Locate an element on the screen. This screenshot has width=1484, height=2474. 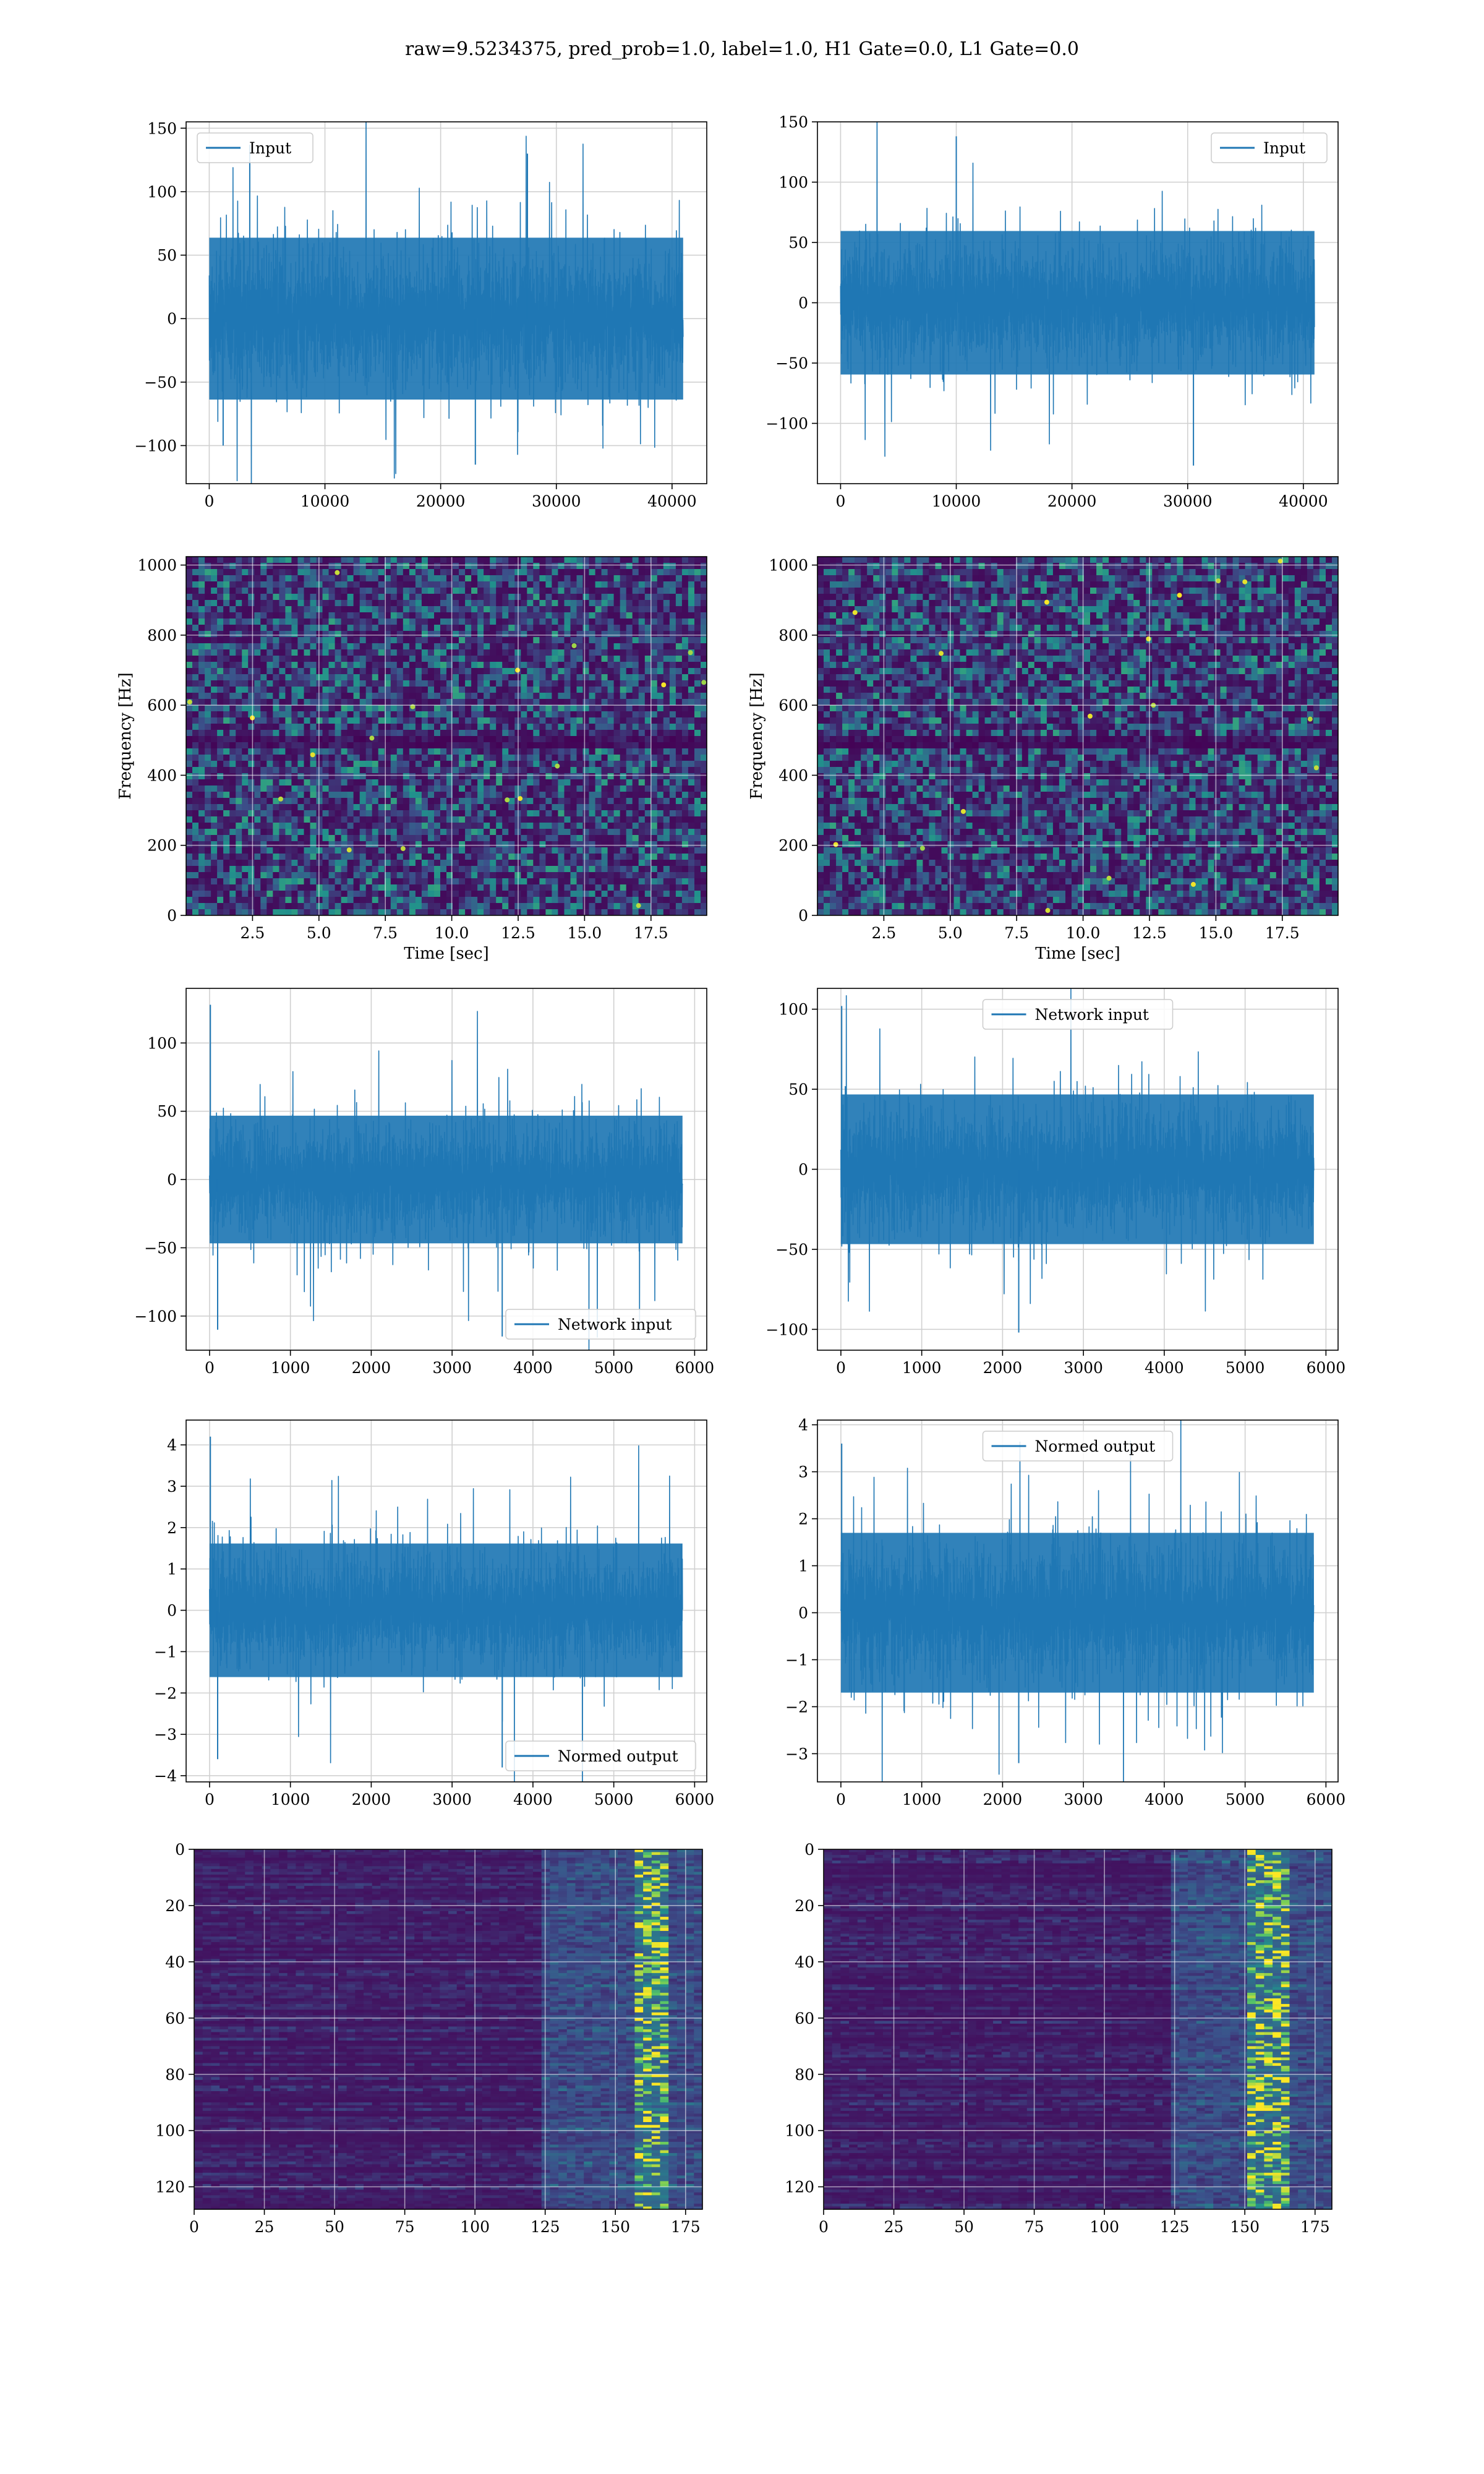
plot-area is located at coordinates (1077, 303).